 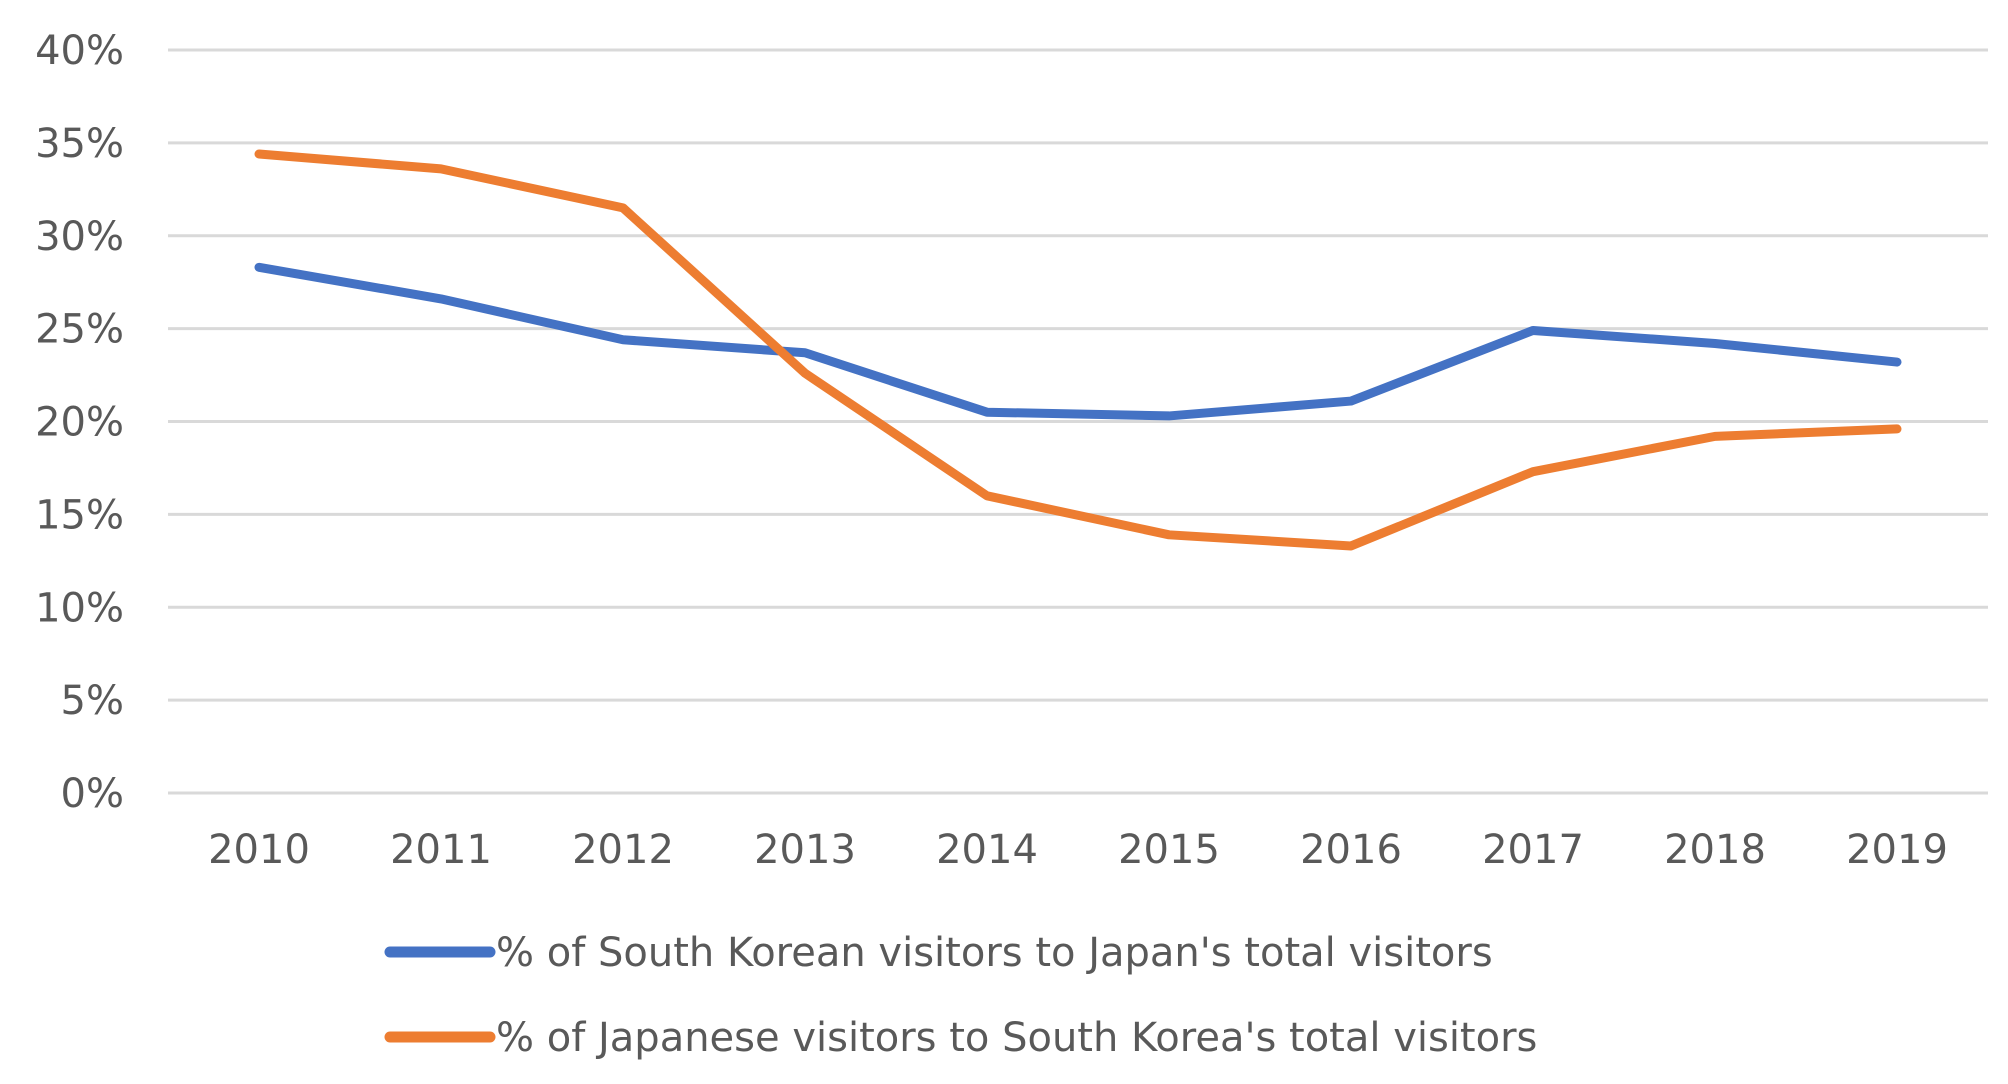 What do you see at coordinates (79, 237) in the screenshot?
I see `y-tick-label: 30%` at bounding box center [79, 237].